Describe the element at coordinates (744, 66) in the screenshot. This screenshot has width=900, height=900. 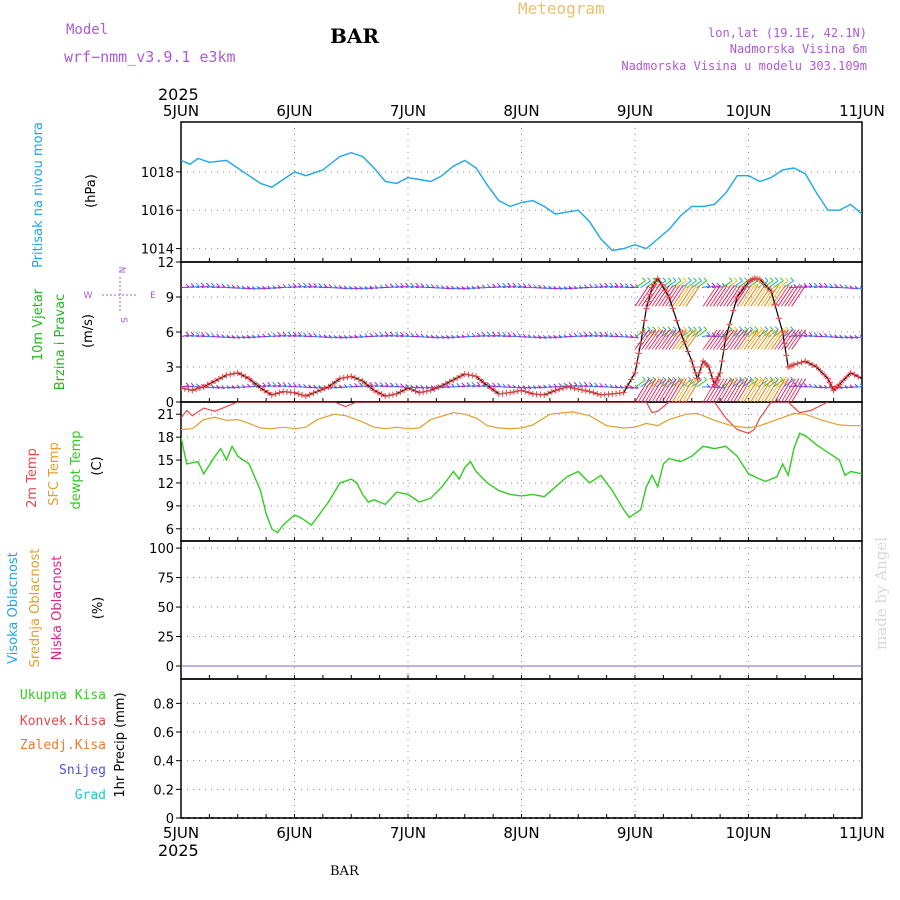
I see `model-elevation-label: Nadmorska Visina u modelu 303.109m` at that location.